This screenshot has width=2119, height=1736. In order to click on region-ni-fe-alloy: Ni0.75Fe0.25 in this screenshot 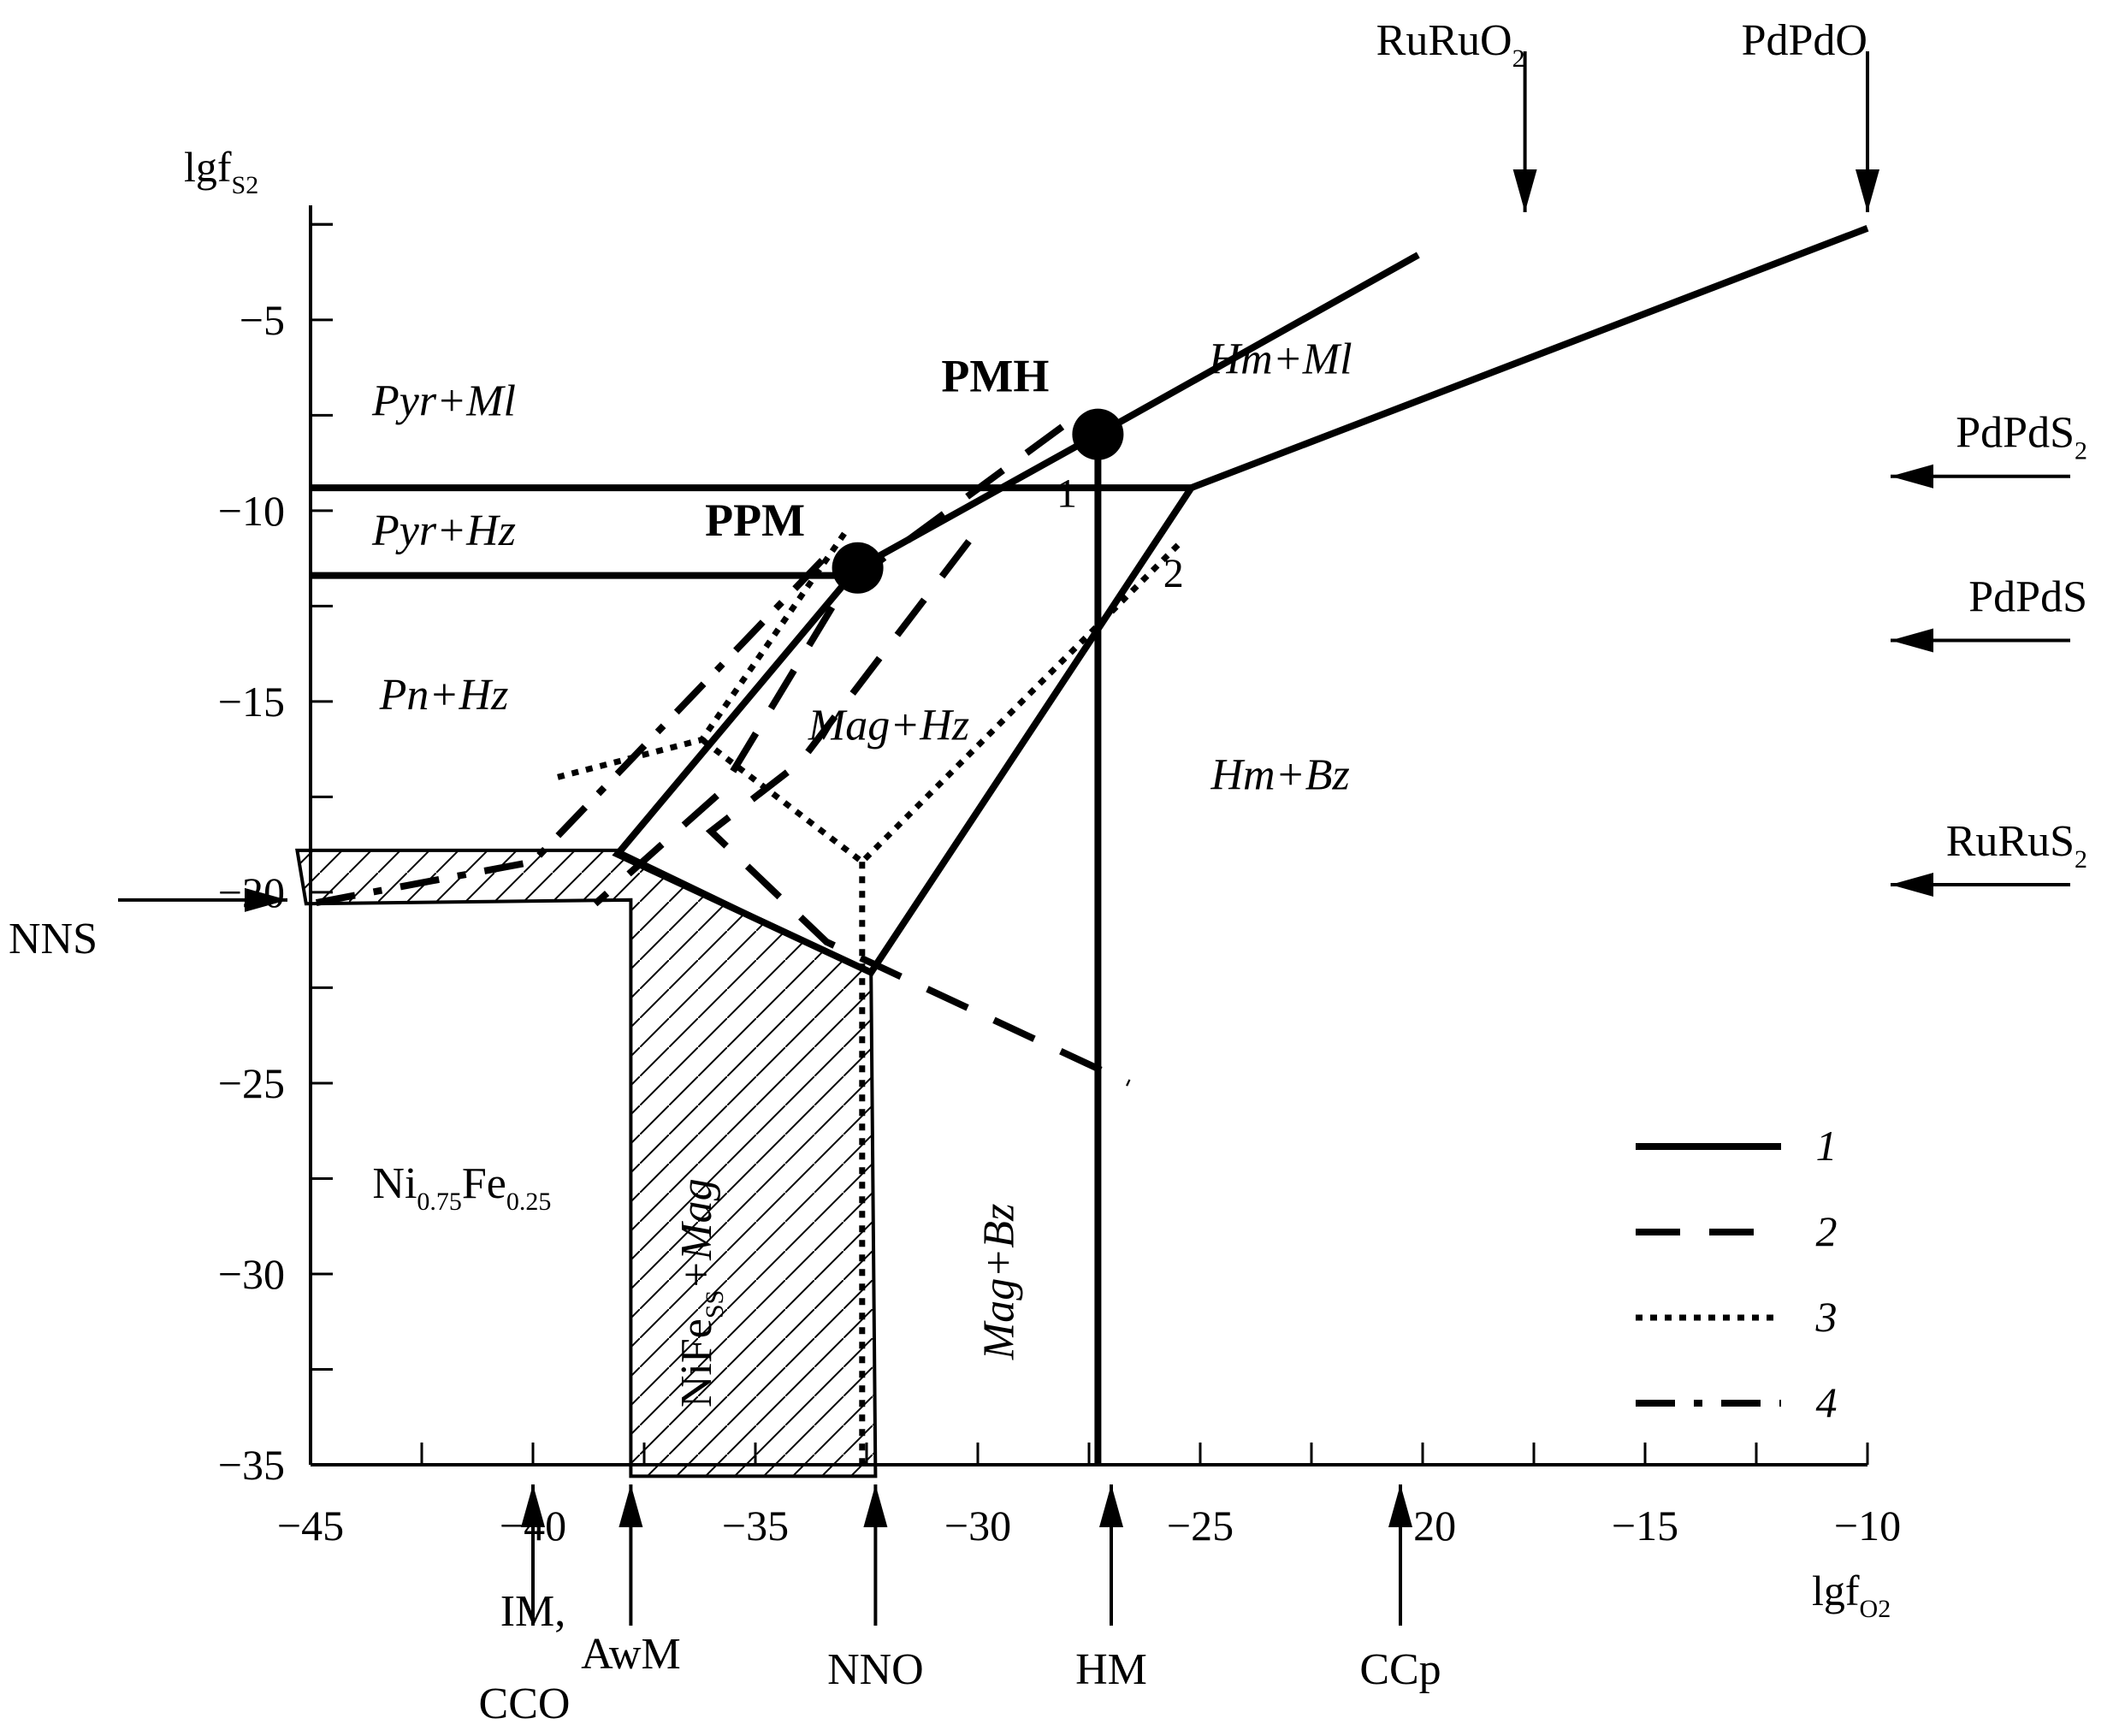, I will do `click(462, 1188)`.